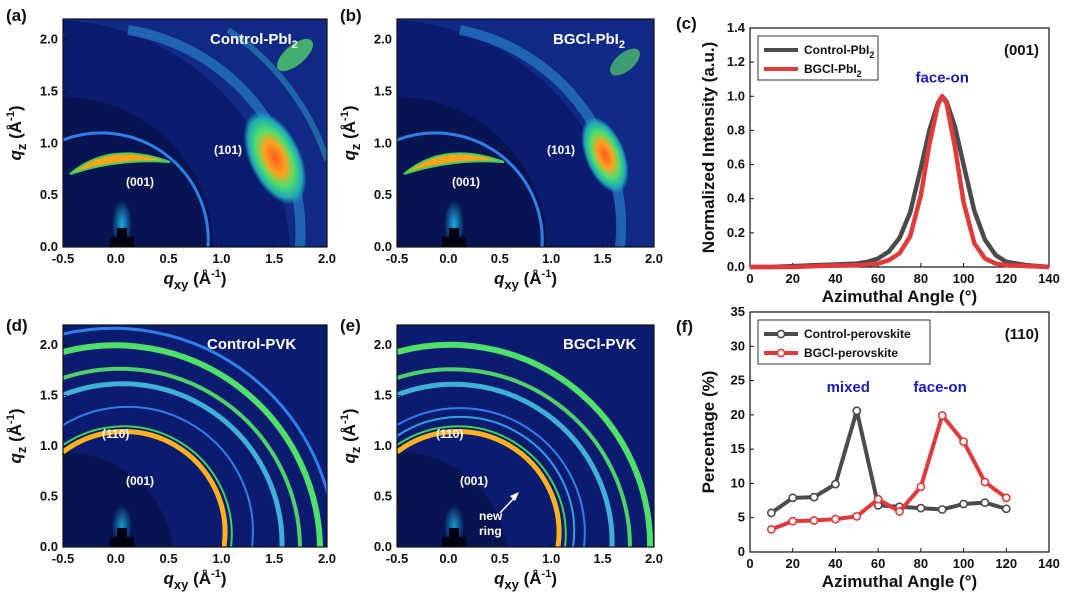  I want to click on map-b-ytick-label: 0.5, so click(383, 194).